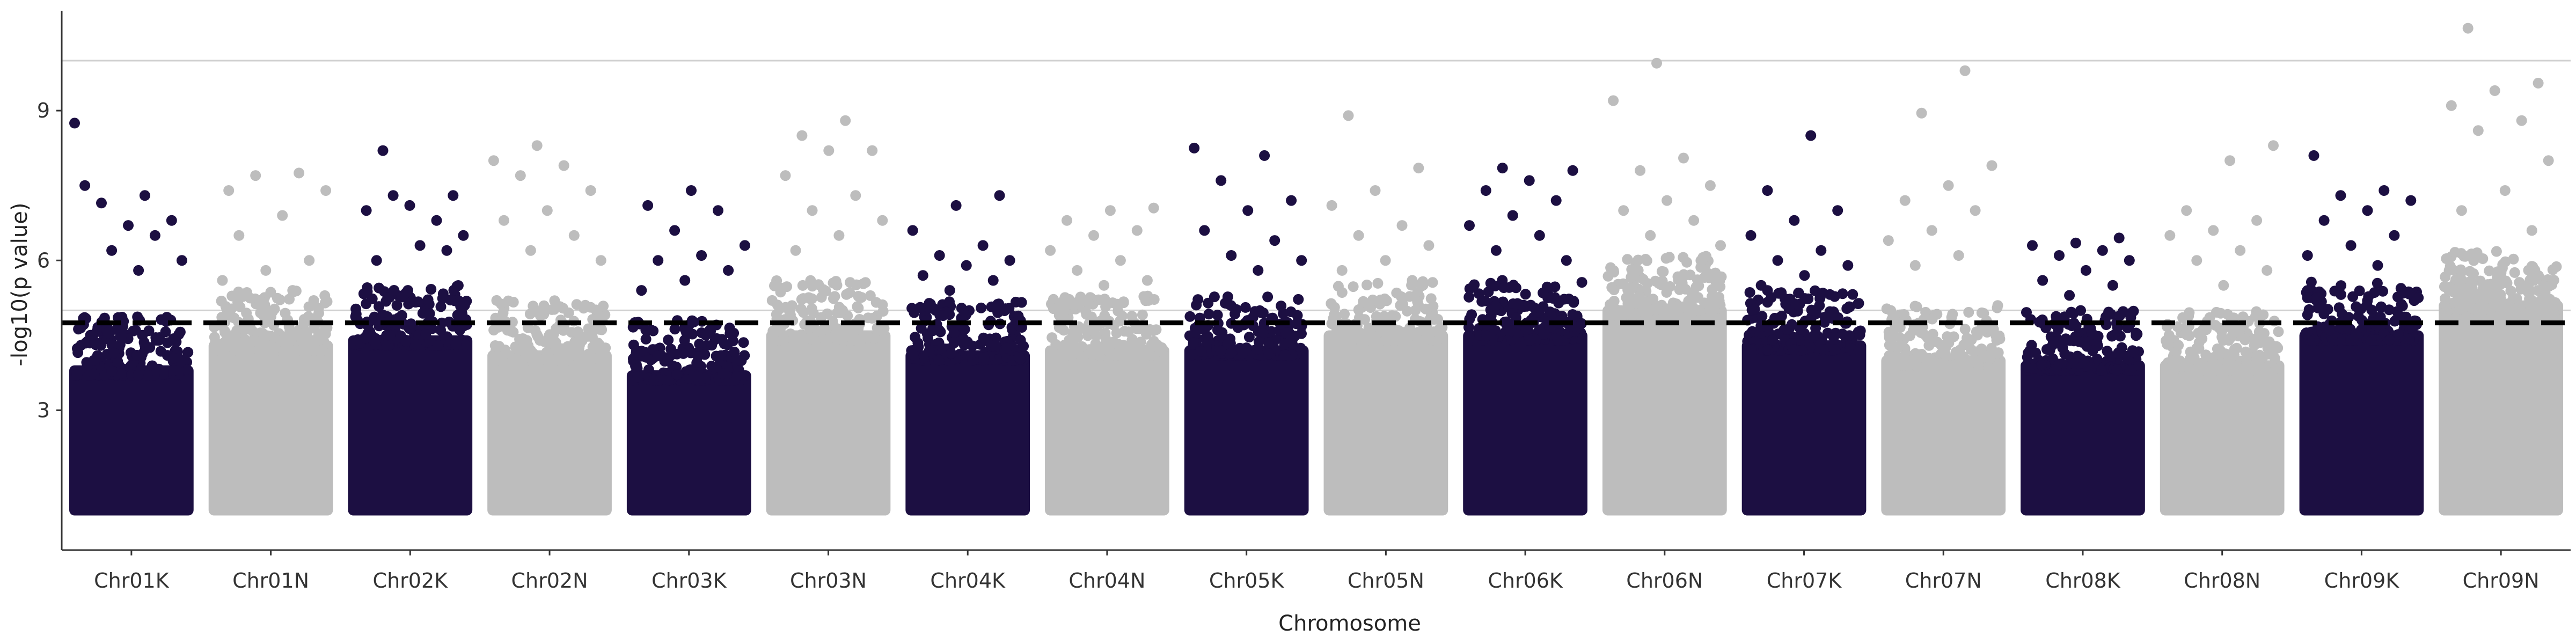 Image resolution: width=2576 pixels, height=644 pixels. What do you see at coordinates (2083, 374) in the screenshot?
I see `series-chr08k` at bounding box center [2083, 374].